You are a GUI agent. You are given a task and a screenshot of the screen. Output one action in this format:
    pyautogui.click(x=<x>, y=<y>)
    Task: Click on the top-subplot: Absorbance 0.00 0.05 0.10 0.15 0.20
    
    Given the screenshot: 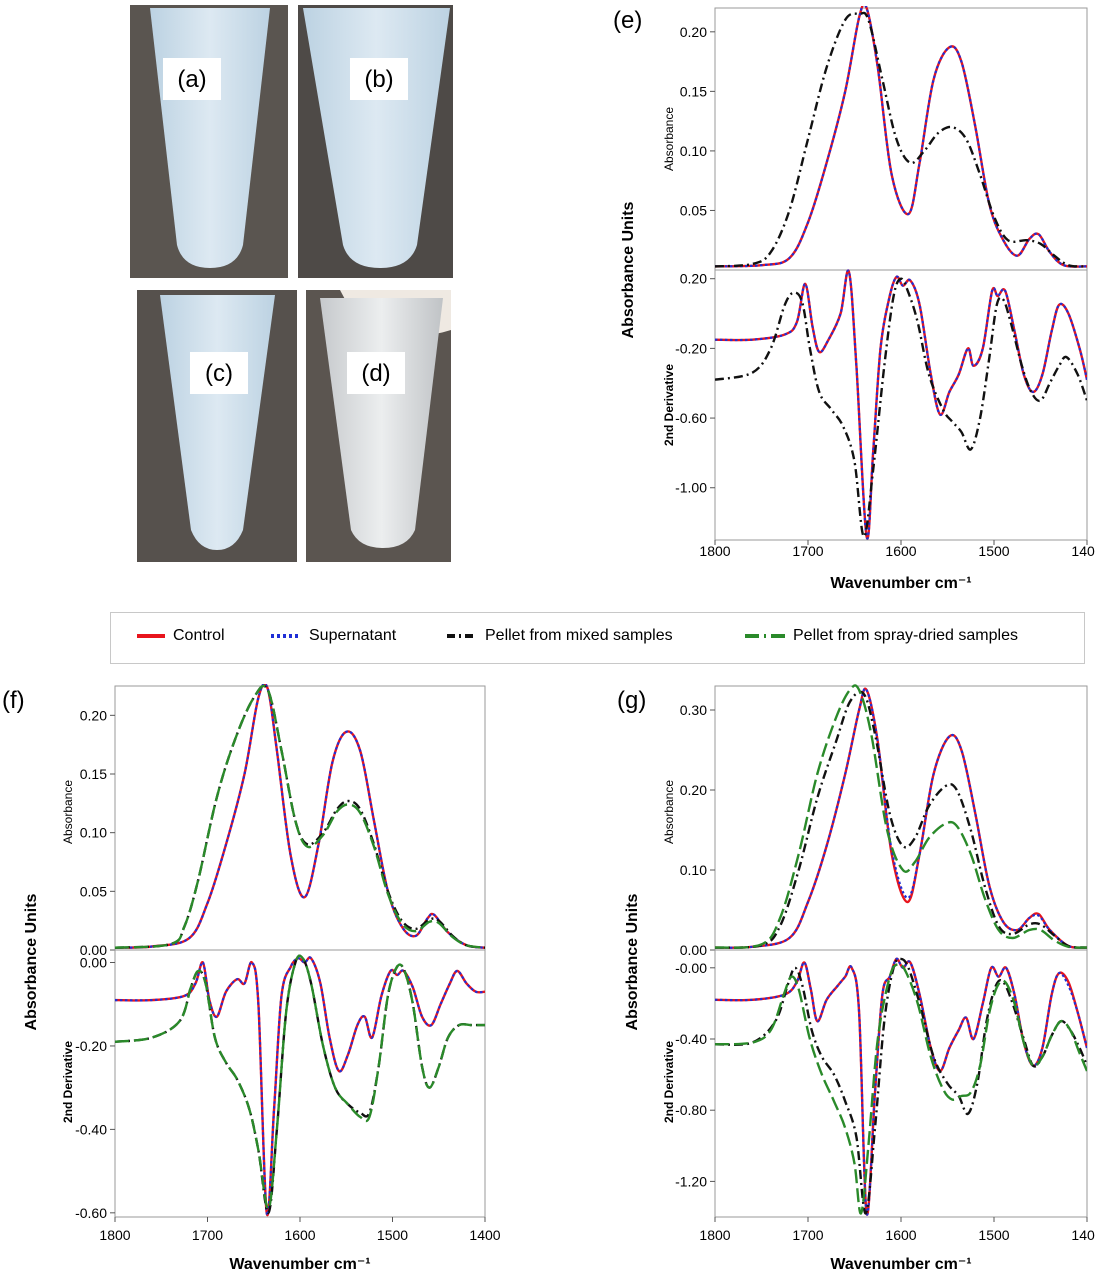 What is the action you would take?
    pyautogui.click(x=273, y=821)
    